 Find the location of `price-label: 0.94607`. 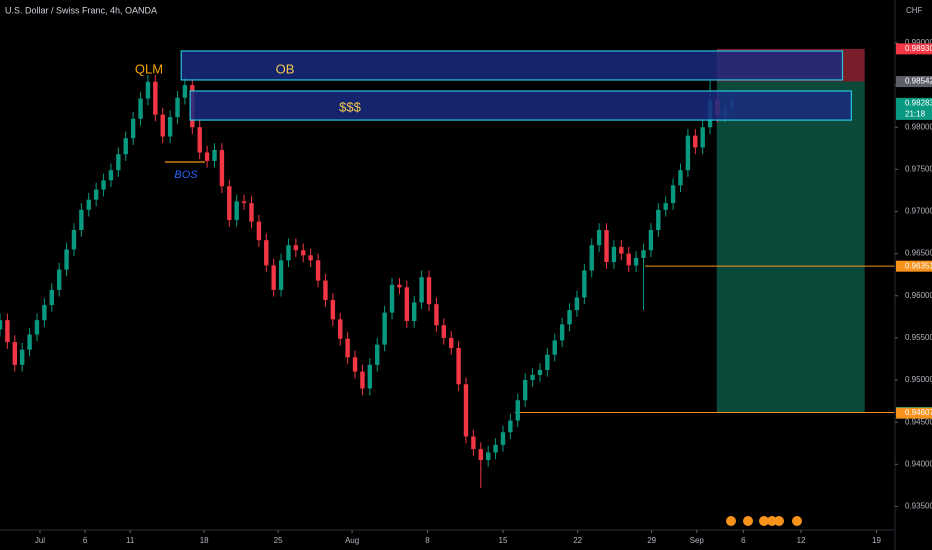

price-label: 0.94607 is located at coordinates (918, 412).